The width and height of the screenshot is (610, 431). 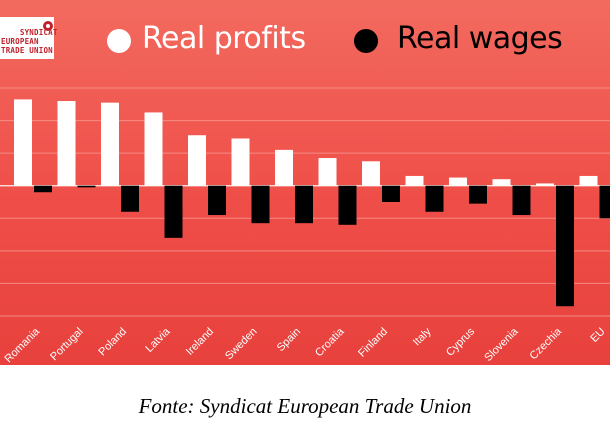 I want to click on legend-label-profits: Real profits, so click(x=224, y=38).